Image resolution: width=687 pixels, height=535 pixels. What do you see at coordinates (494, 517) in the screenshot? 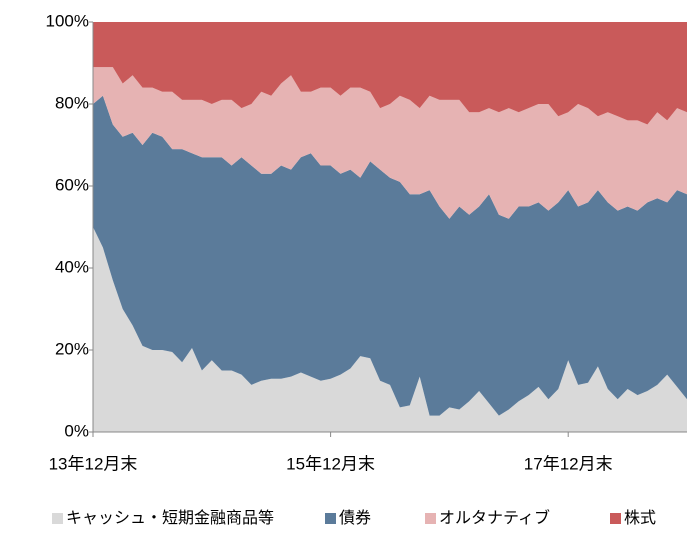
I see `legend-label: オルタナティブ` at bounding box center [494, 517].